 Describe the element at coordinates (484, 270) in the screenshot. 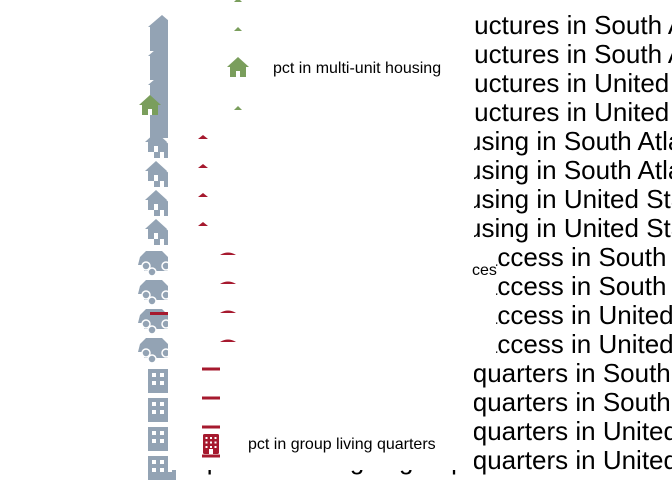

I see `stray-label: ces` at that location.